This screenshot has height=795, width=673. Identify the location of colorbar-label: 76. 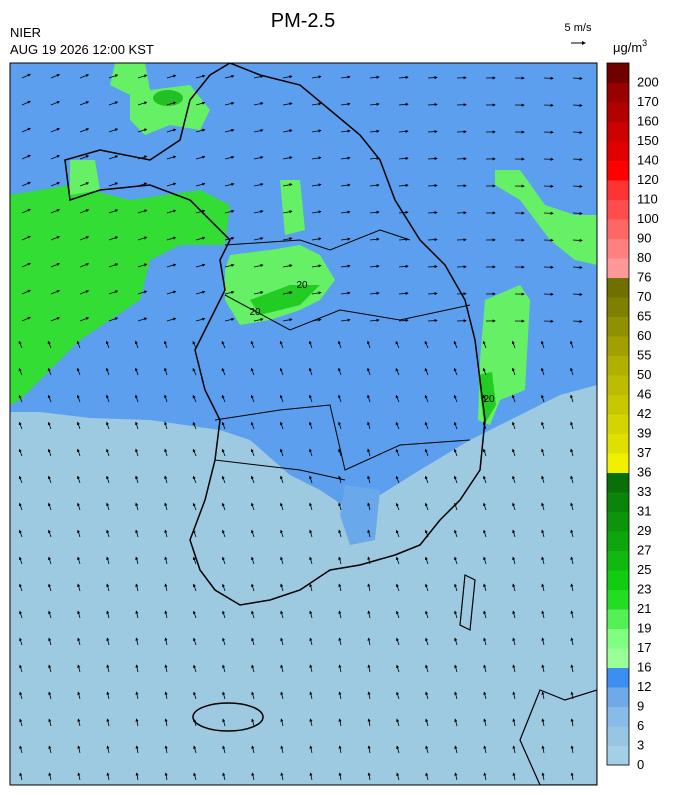
(644, 277).